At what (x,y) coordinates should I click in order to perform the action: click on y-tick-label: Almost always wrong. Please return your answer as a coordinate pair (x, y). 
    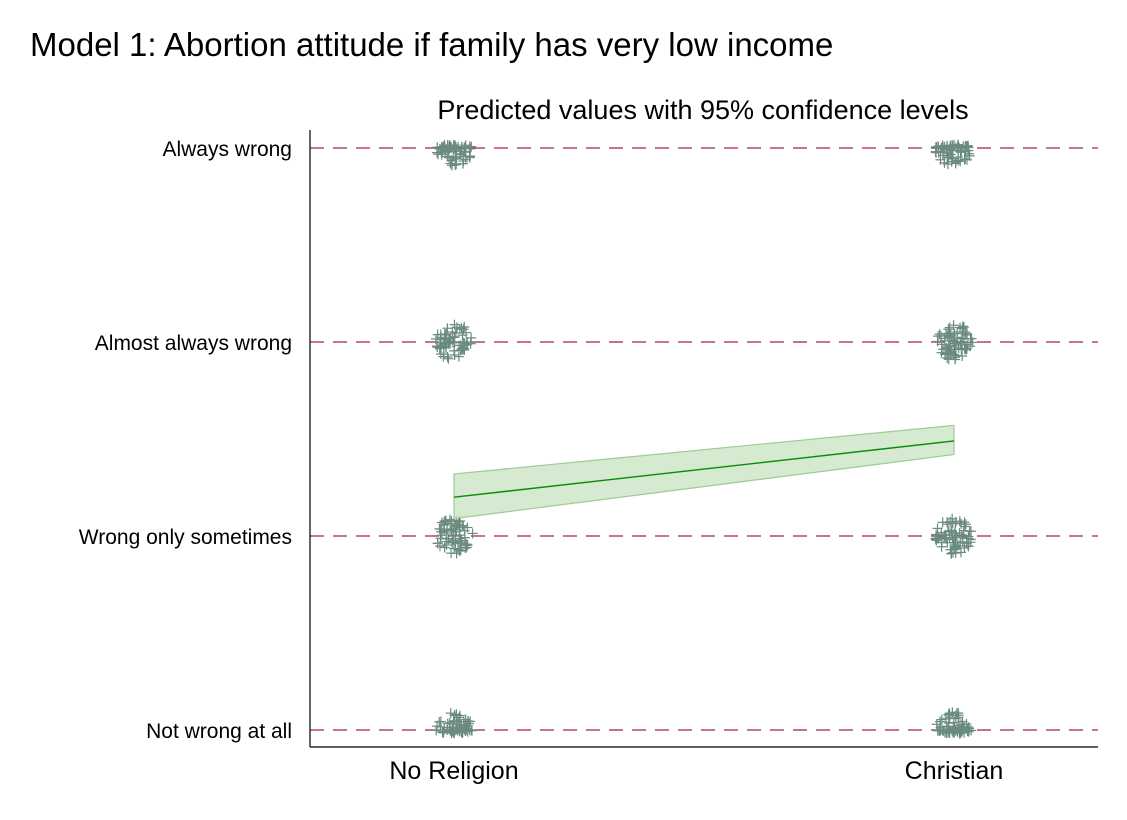
    Looking at the image, I should click on (193, 343).